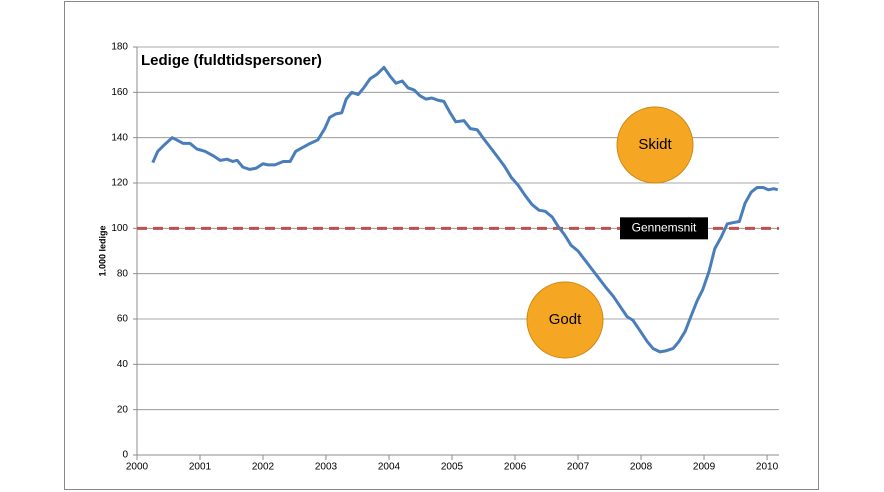 This screenshot has width=884, height=492. I want to click on x-tick-label: 2010, so click(767, 467).